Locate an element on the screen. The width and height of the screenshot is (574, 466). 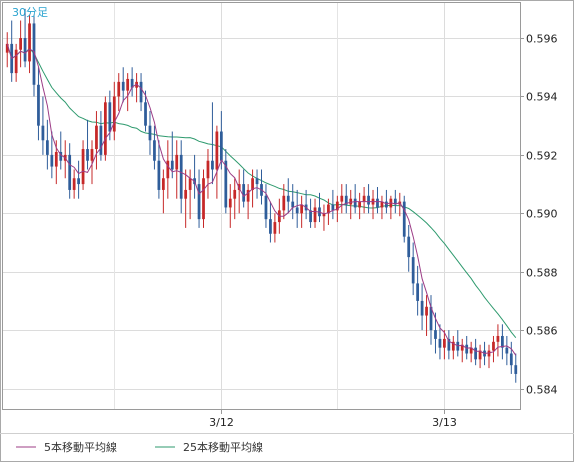
y-tick-label: 0.588 is located at coordinates (542, 273).